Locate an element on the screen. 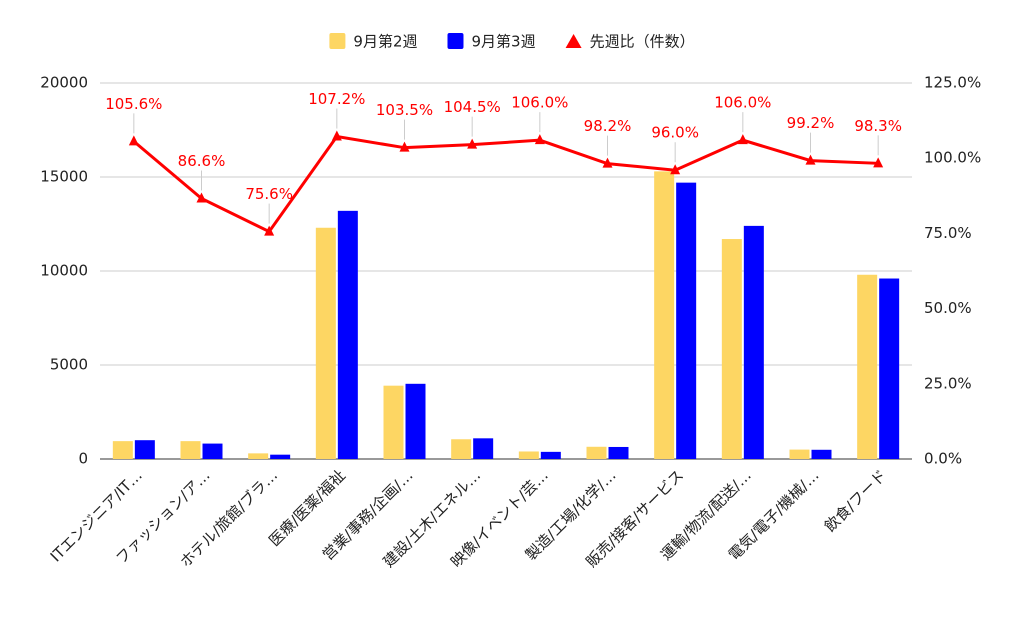 The image size is (1024, 633). value-label: 98.2% is located at coordinates (608, 126).